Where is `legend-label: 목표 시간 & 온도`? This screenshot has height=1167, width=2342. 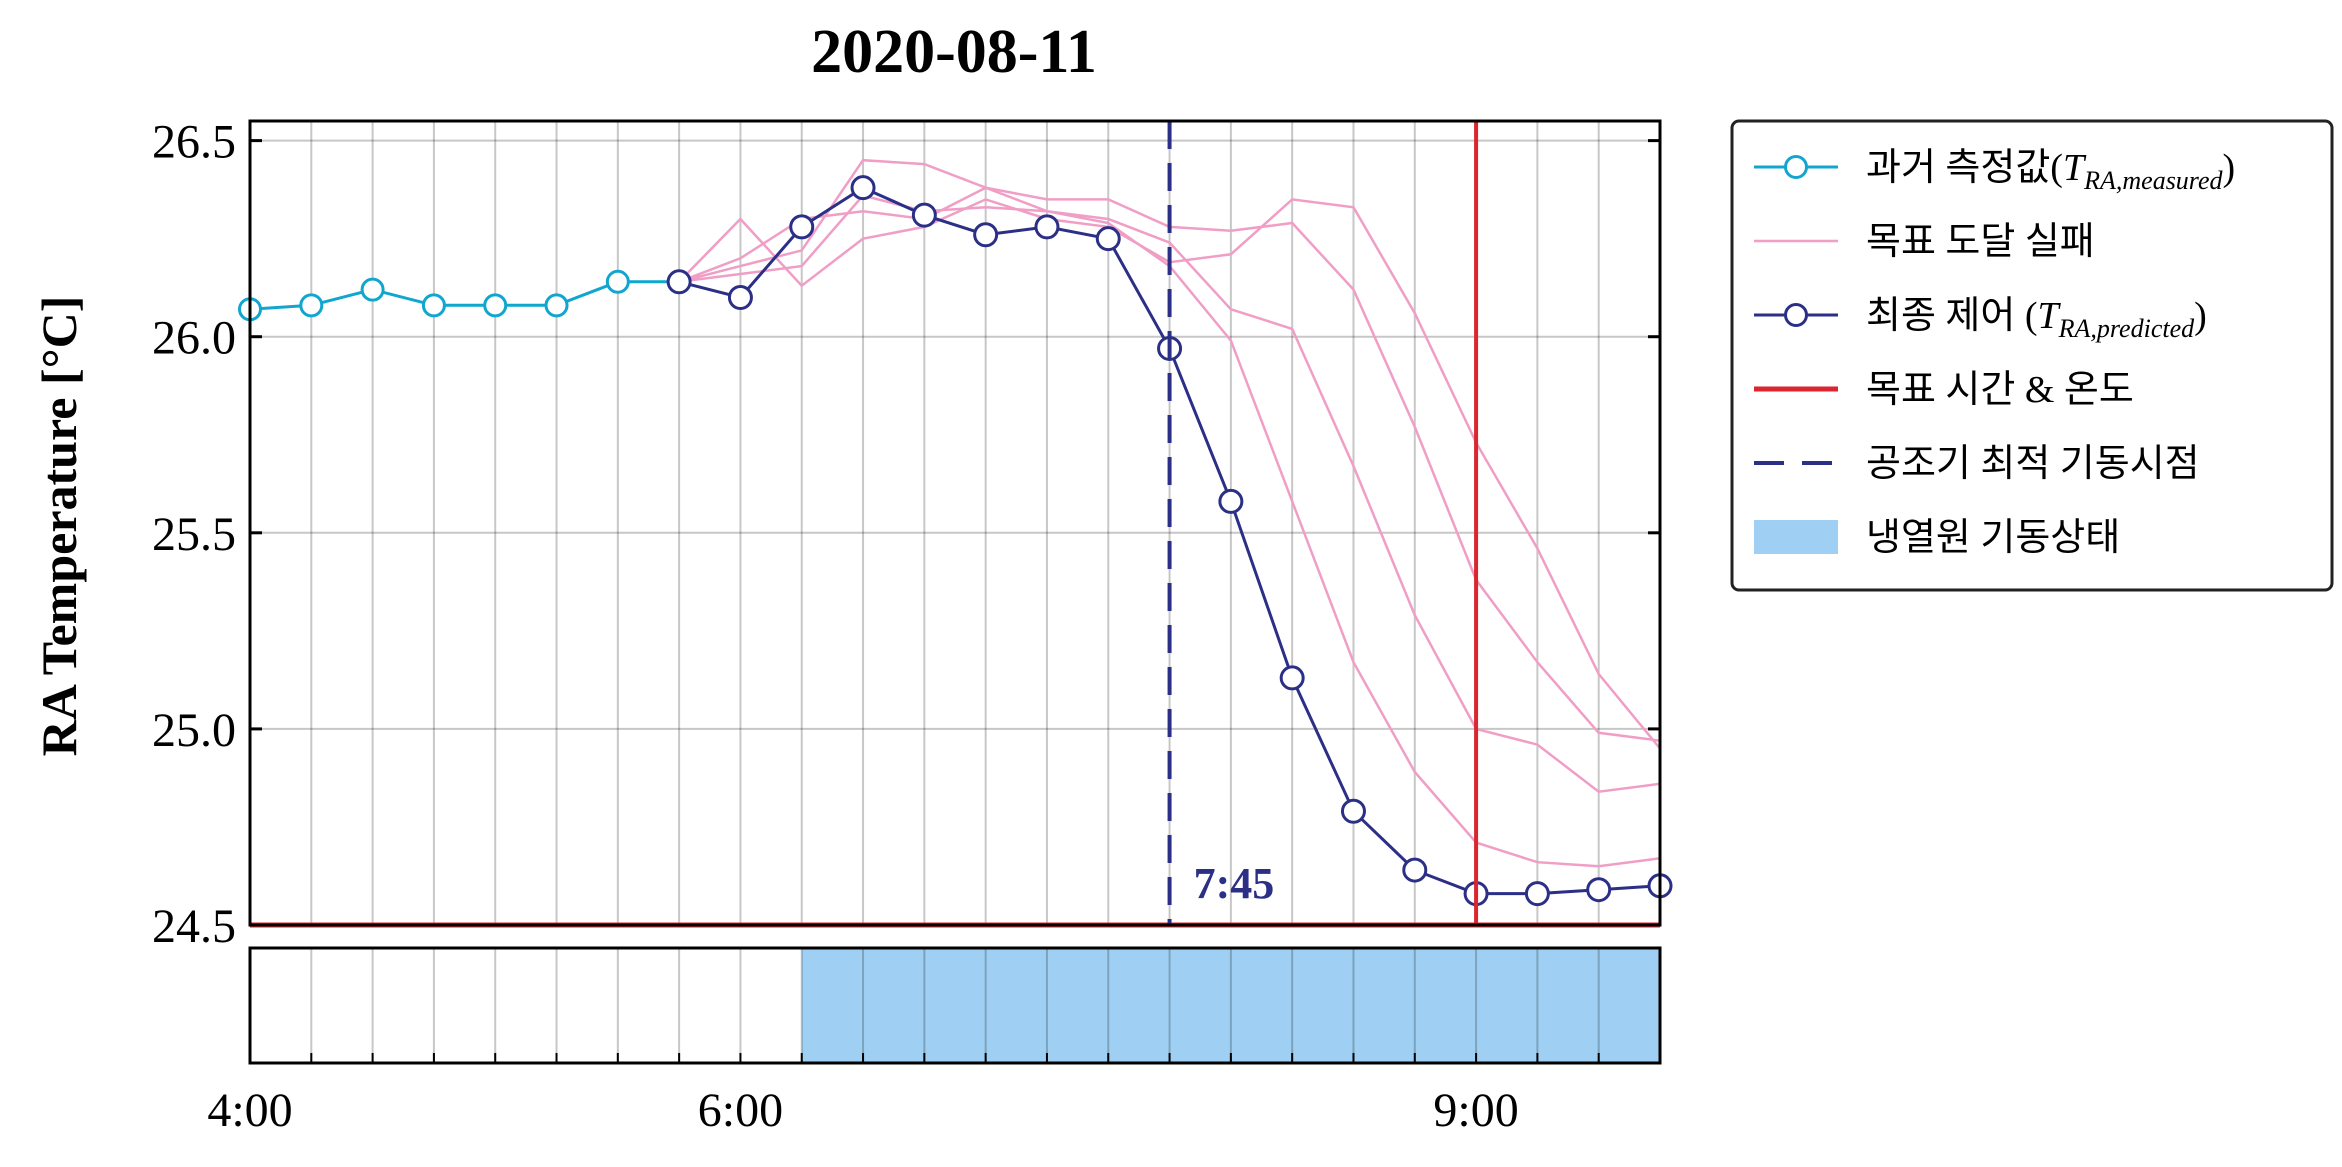
legend-label: 목표 시간 & 온도 is located at coordinates (2000, 390).